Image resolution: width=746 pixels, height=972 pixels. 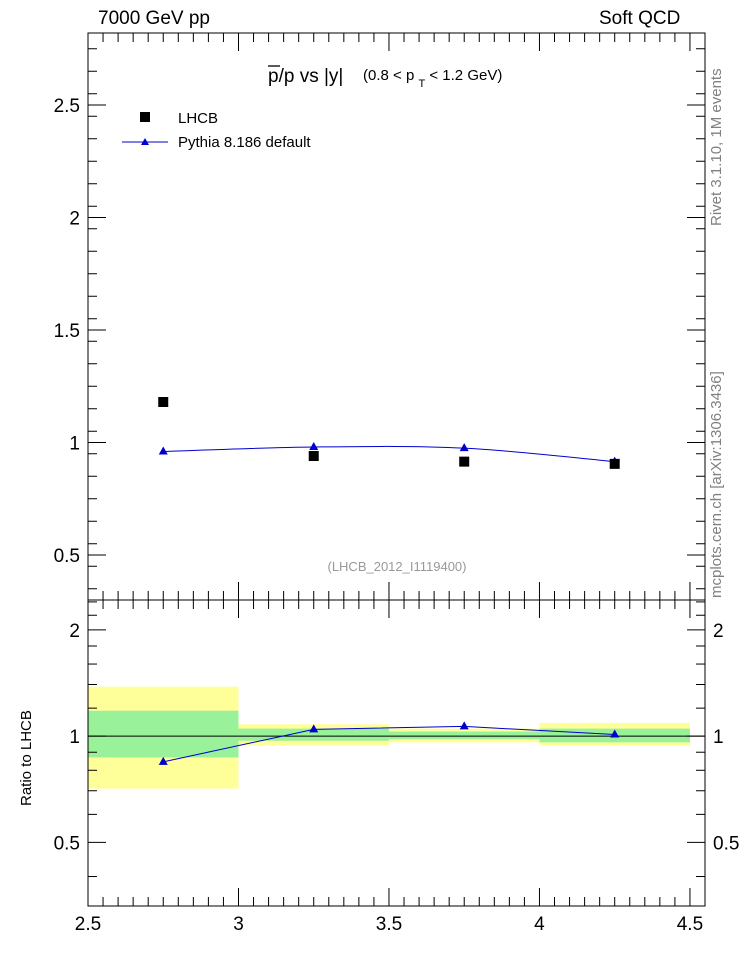 I want to click on ratio-ytick-label: 0.5, so click(x=67, y=843).